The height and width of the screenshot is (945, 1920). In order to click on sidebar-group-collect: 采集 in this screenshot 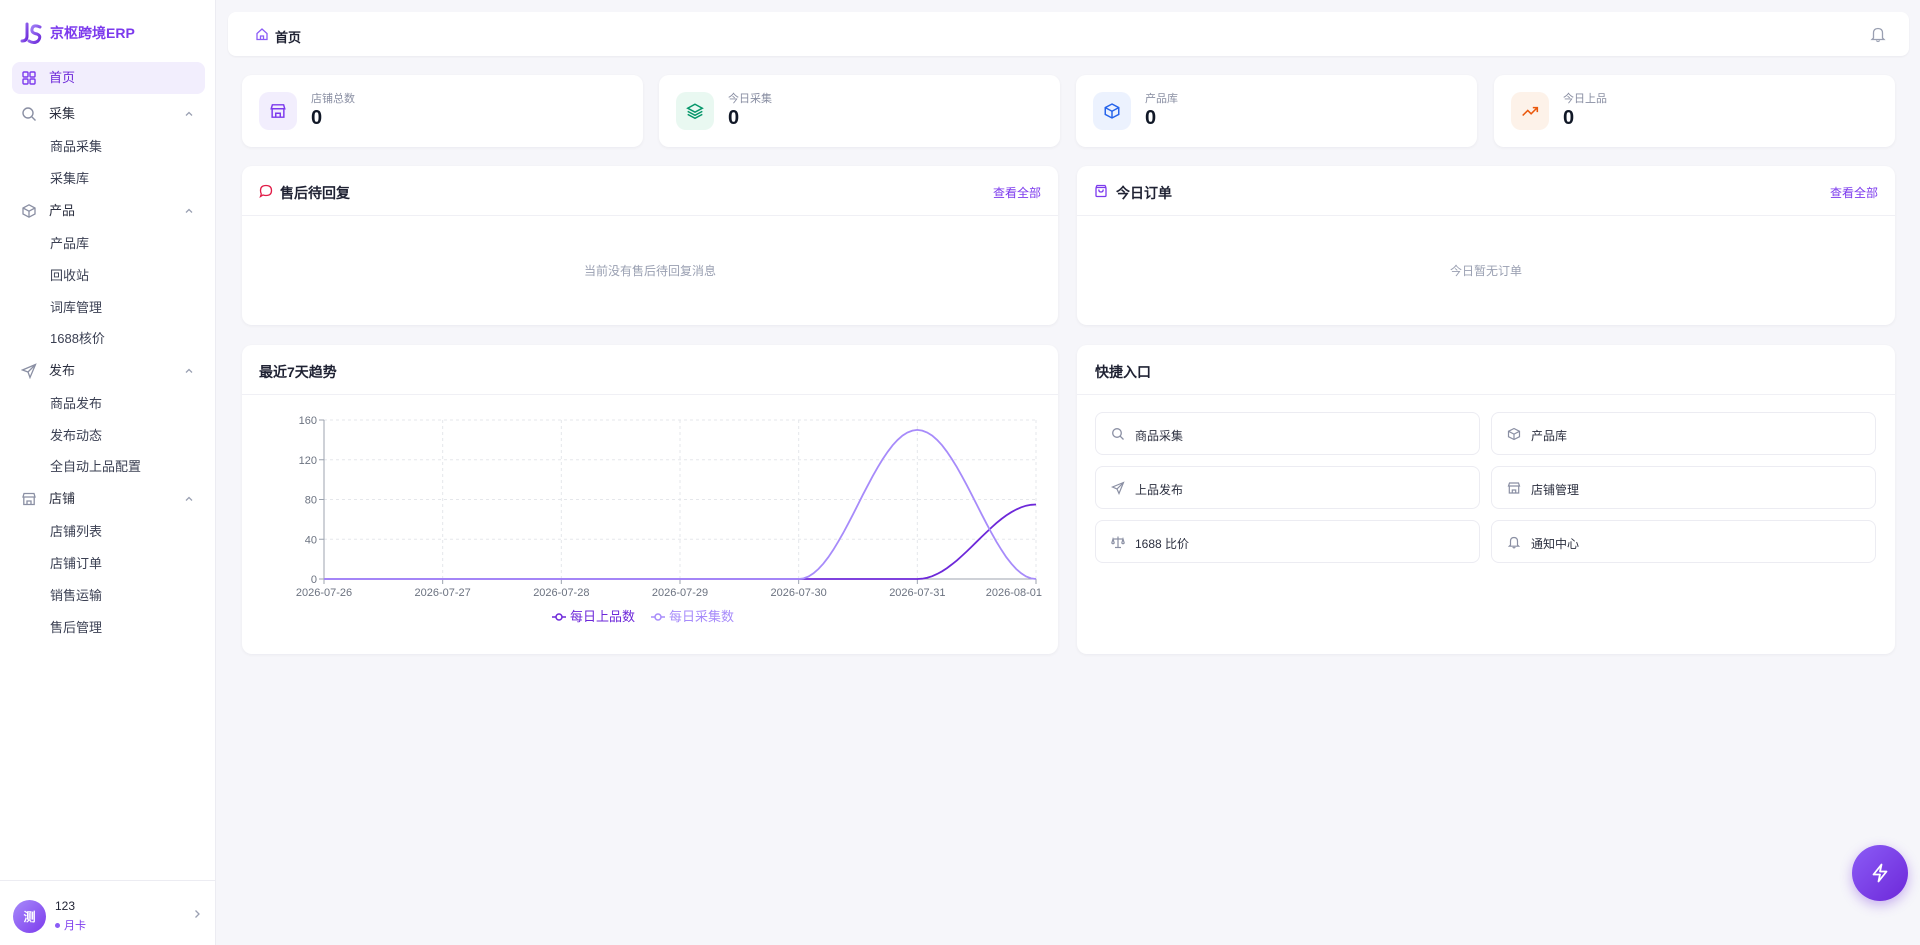, I will do `click(108, 114)`.